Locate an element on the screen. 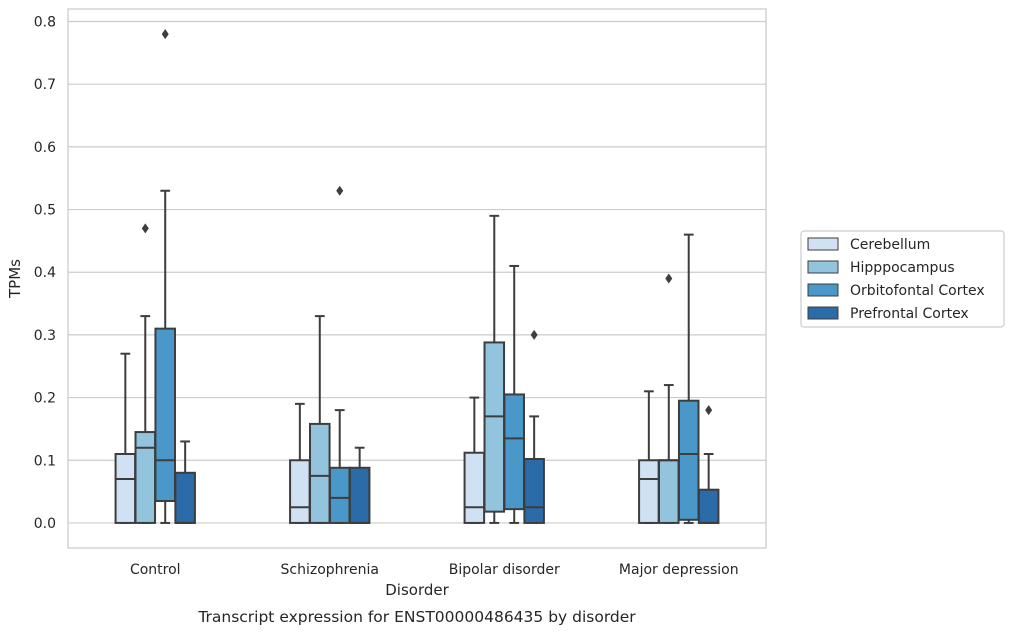 The height and width of the screenshot is (634, 1014). box-Cerebellum-Major depression is located at coordinates (649, 457).